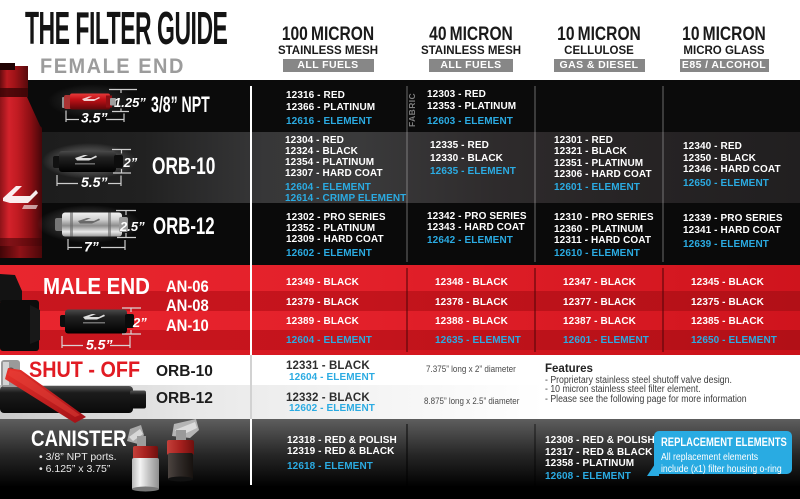 The width and height of the screenshot is (800, 499). I want to click on svg-text: 3.5”, so click(94, 118).